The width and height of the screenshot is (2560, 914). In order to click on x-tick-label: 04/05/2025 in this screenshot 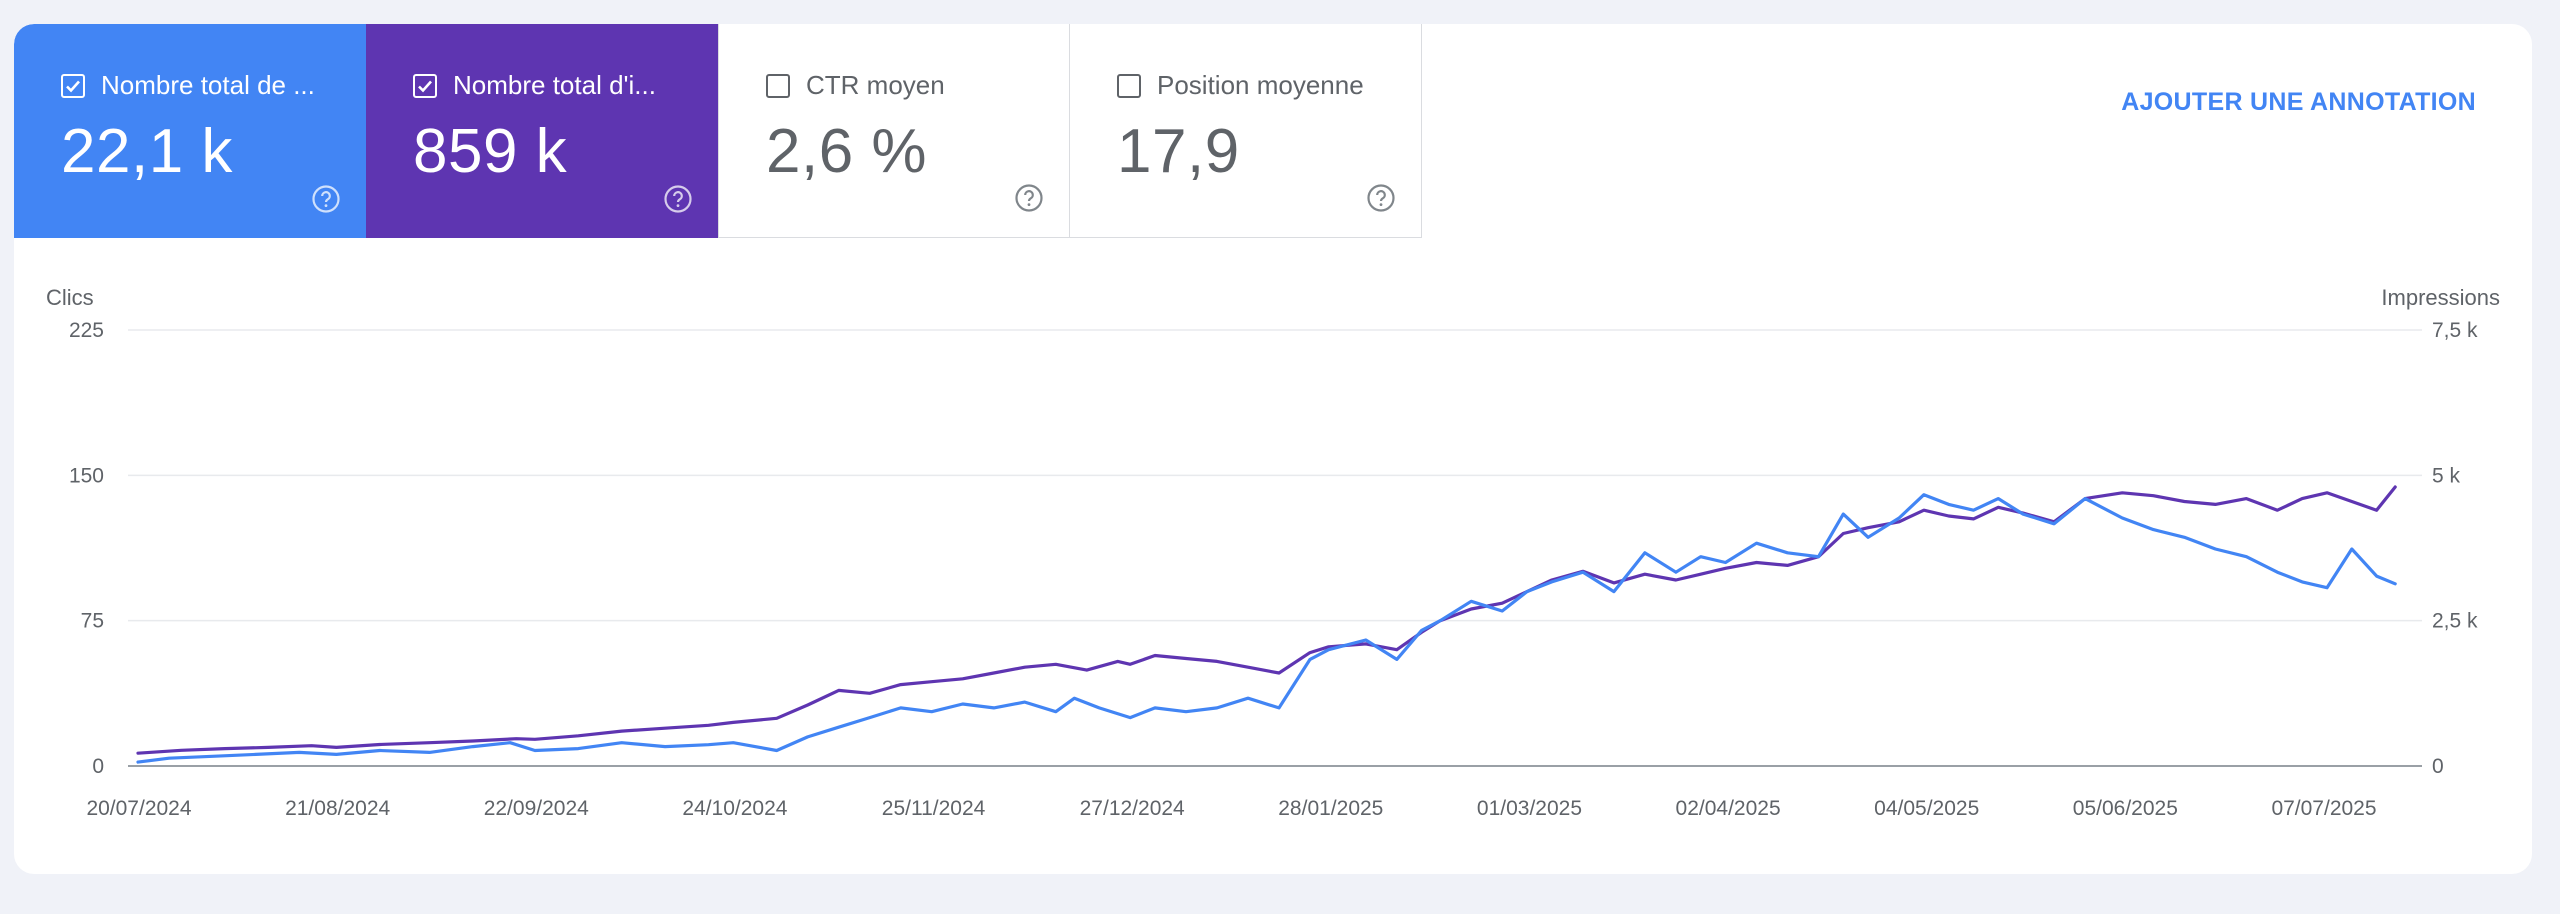, I will do `click(1926, 808)`.